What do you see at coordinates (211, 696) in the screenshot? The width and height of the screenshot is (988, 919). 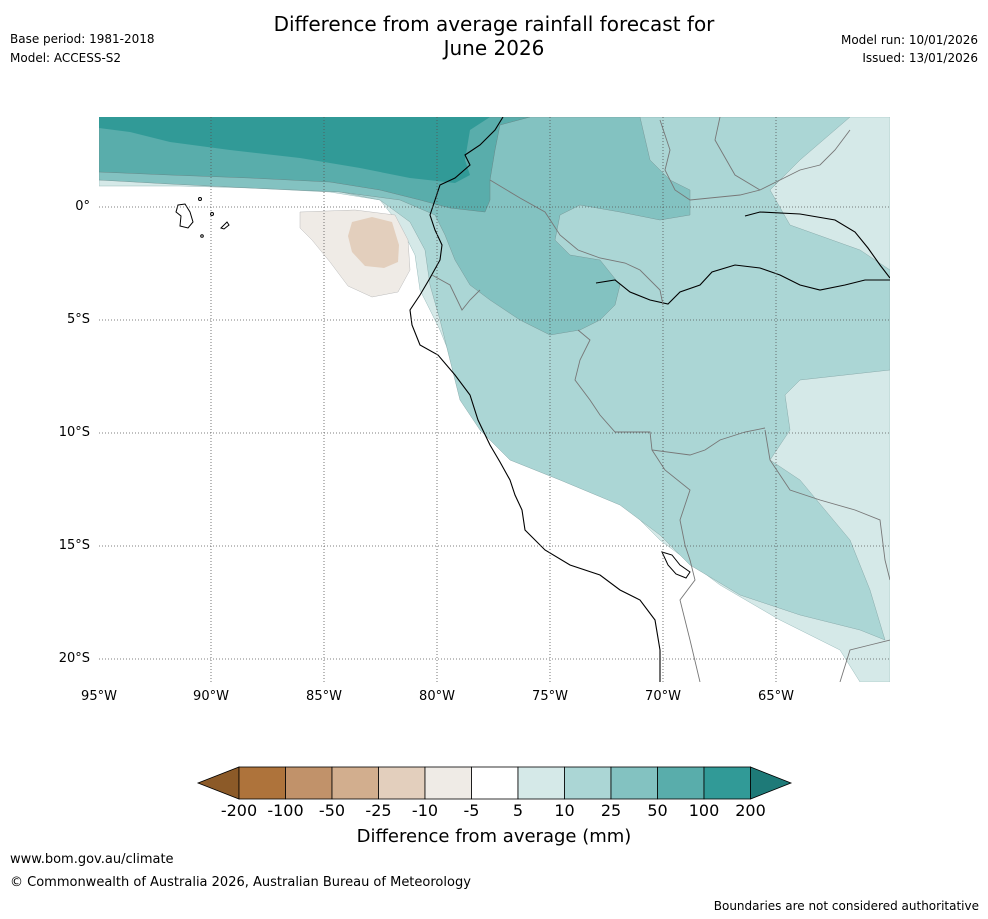 I see `lon-label: 90°W` at bounding box center [211, 696].